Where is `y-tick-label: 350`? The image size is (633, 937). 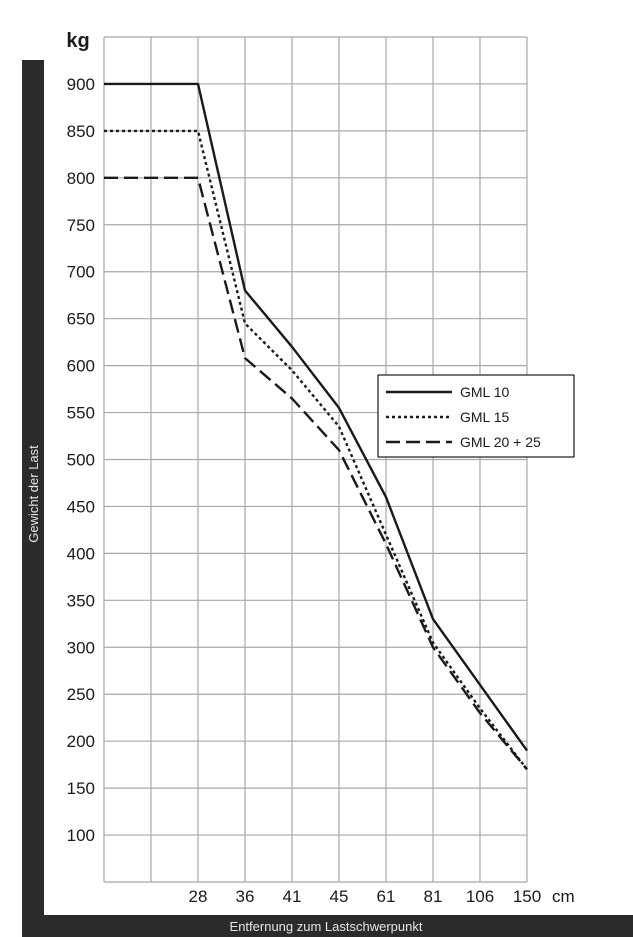 y-tick-label: 350 is located at coordinates (81, 600).